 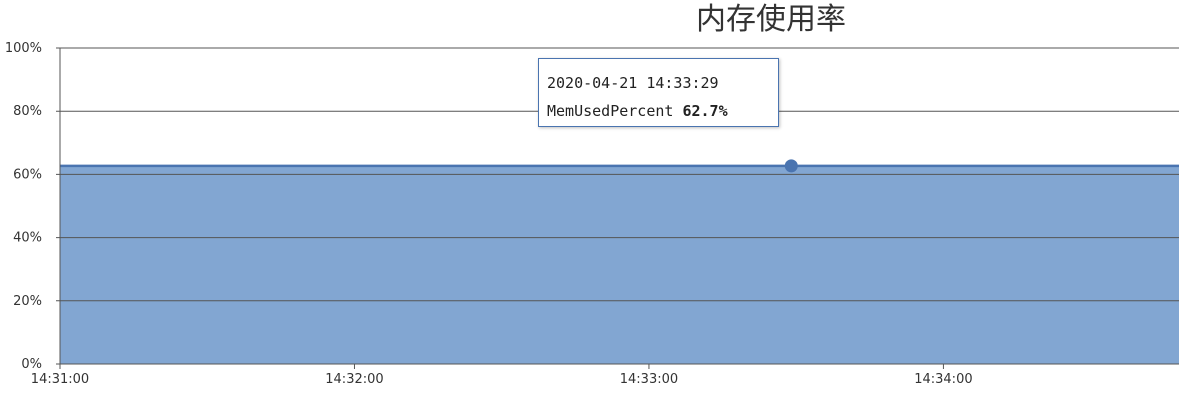 I want to click on tooltip-timestamp: 2020-04-21 14:33:29, so click(x=633, y=83).